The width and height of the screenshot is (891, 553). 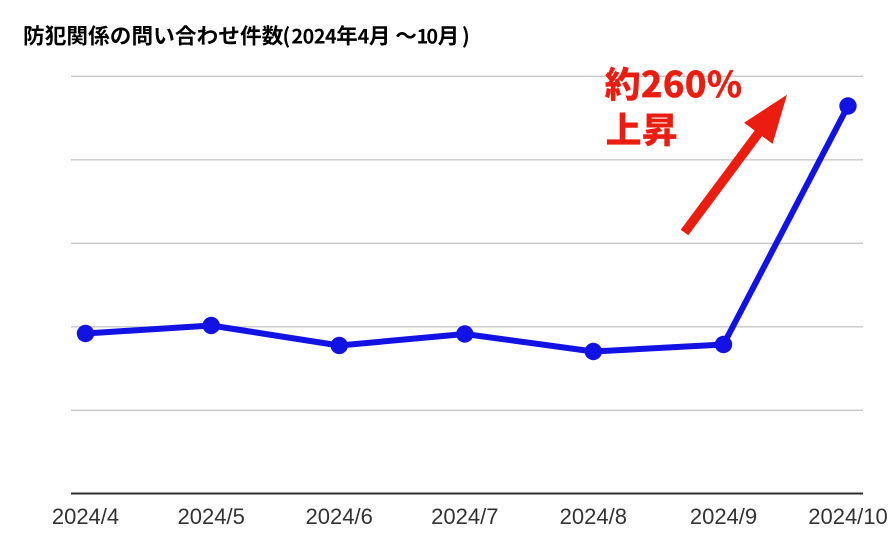 I want to click on svg-text: 2024/10, so click(x=848, y=516).